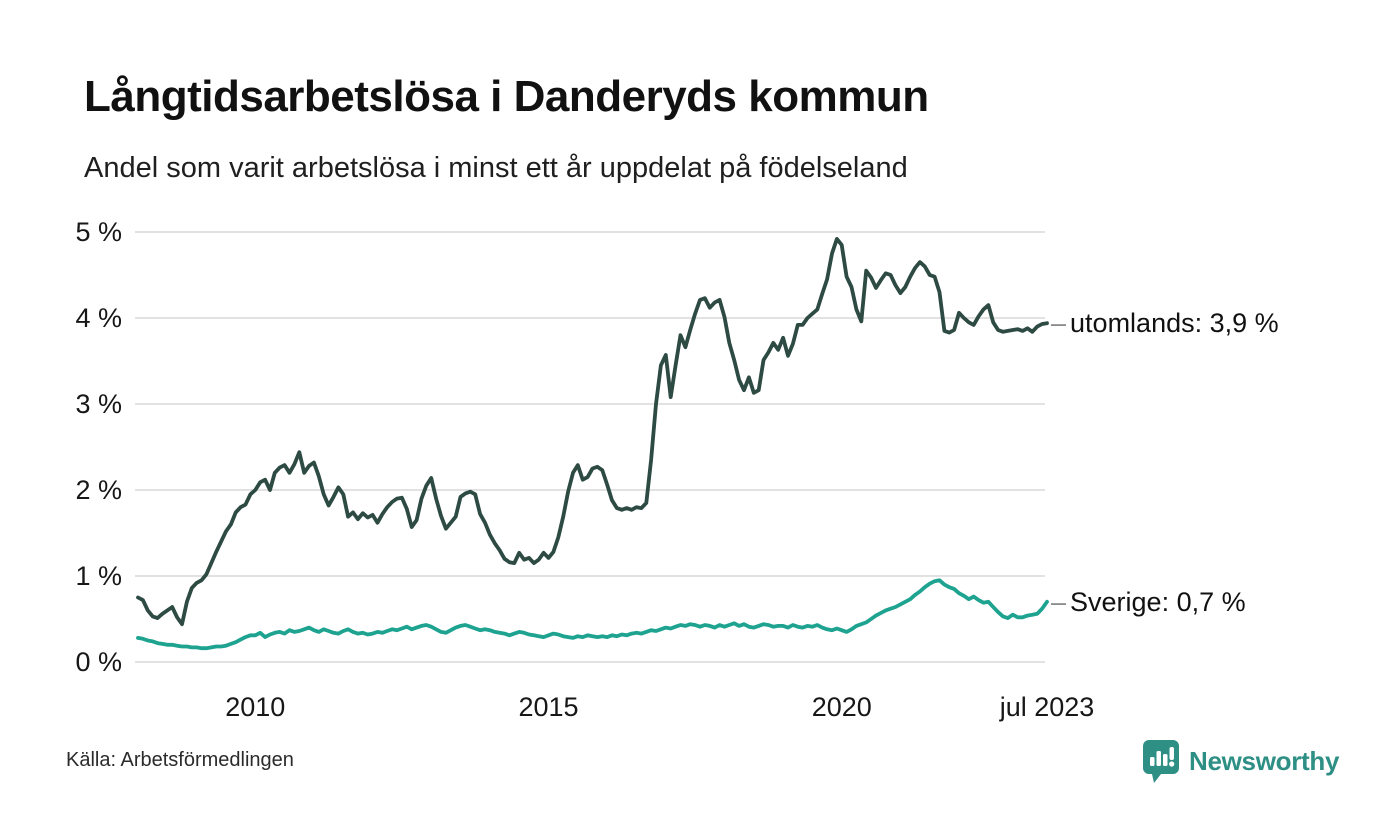 The height and width of the screenshot is (840, 1400). Describe the element at coordinates (1174, 323) in the screenshot. I see `series-end-label-text: utomlands: 3,9 %` at that location.